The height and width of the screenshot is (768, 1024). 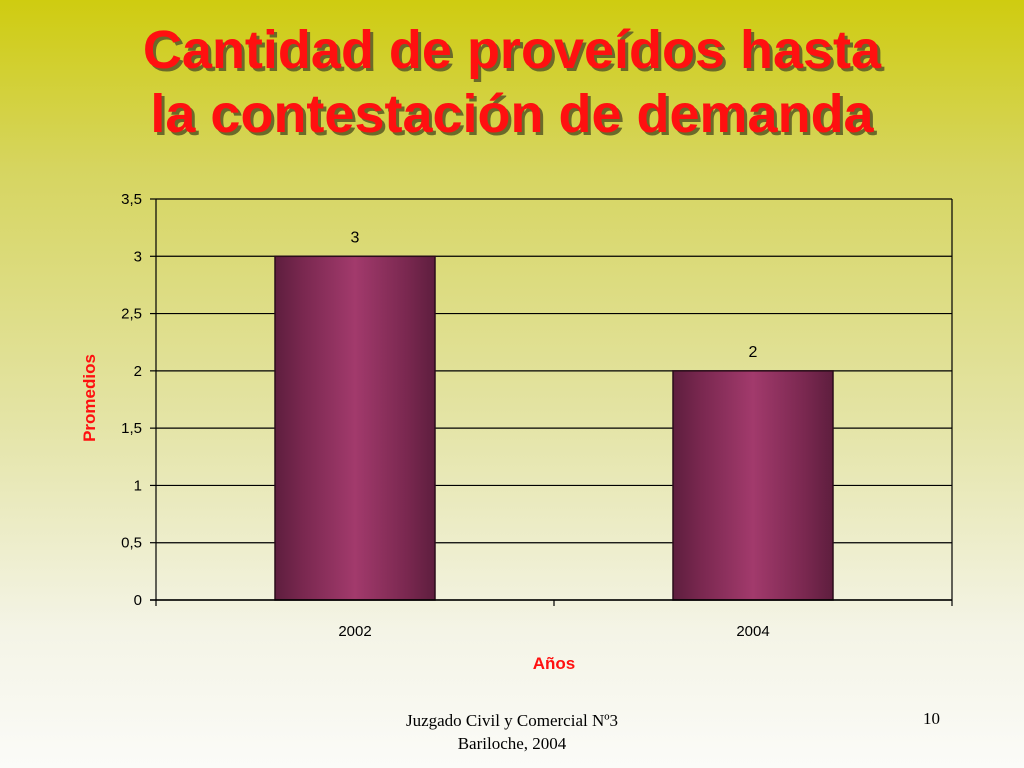 What do you see at coordinates (931, 718) in the screenshot?
I see `page-number: 10` at bounding box center [931, 718].